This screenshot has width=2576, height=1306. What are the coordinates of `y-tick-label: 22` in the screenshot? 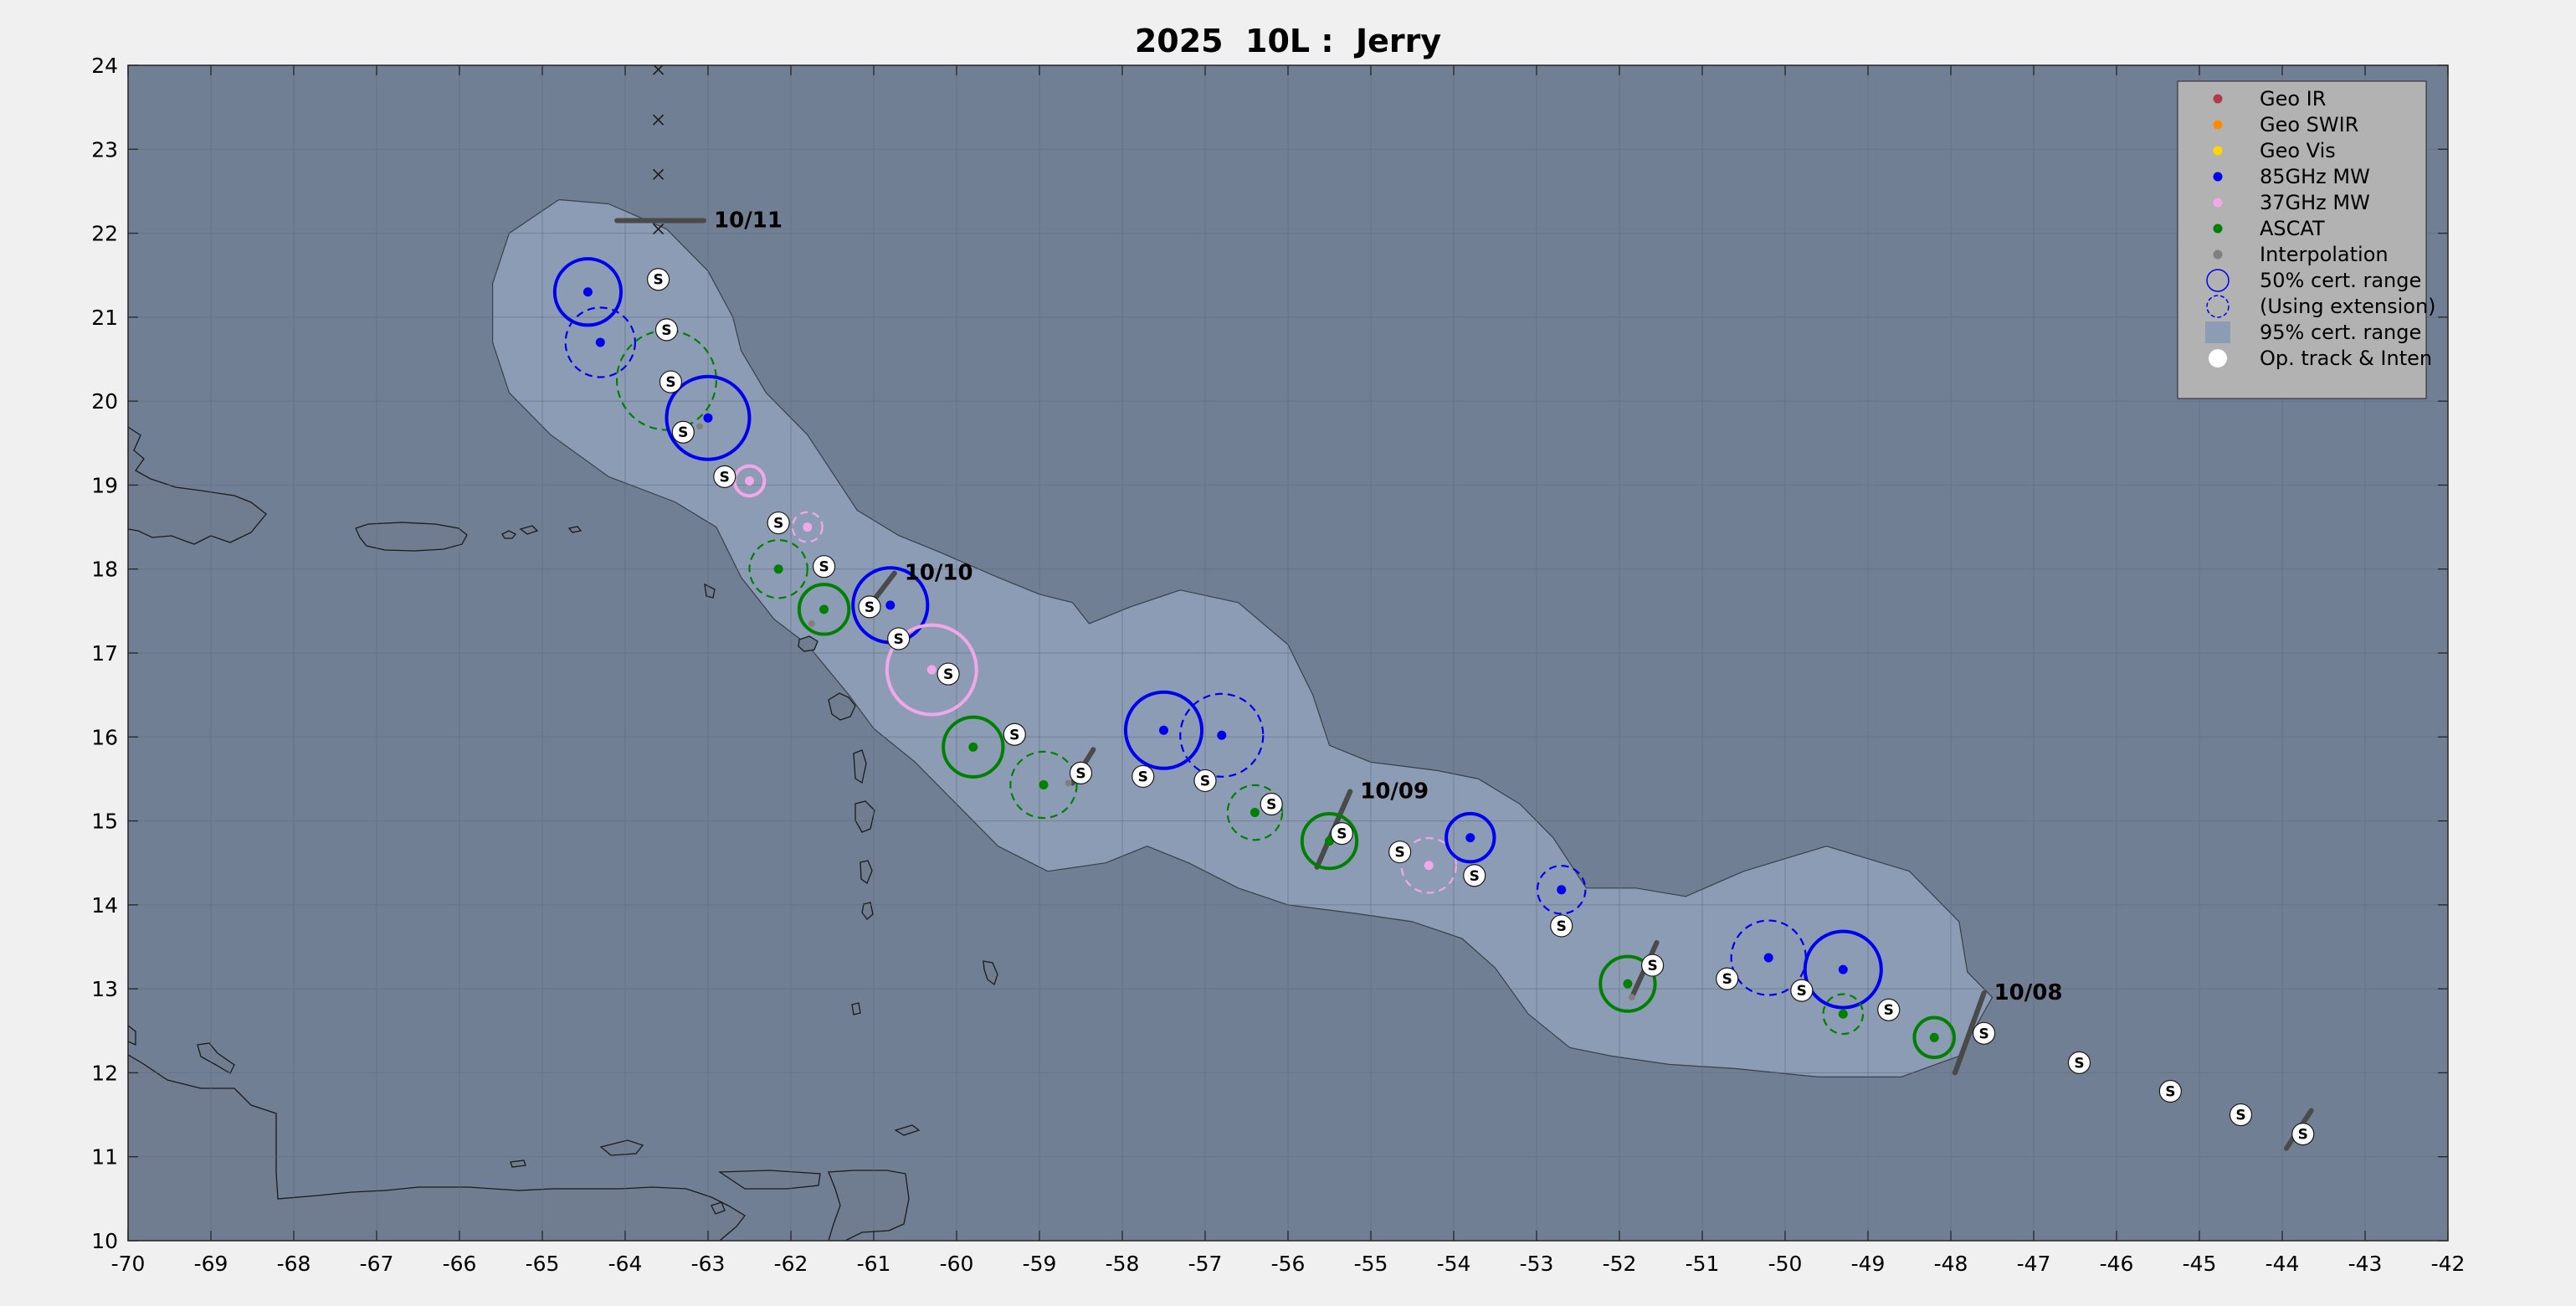 It's located at (104, 234).